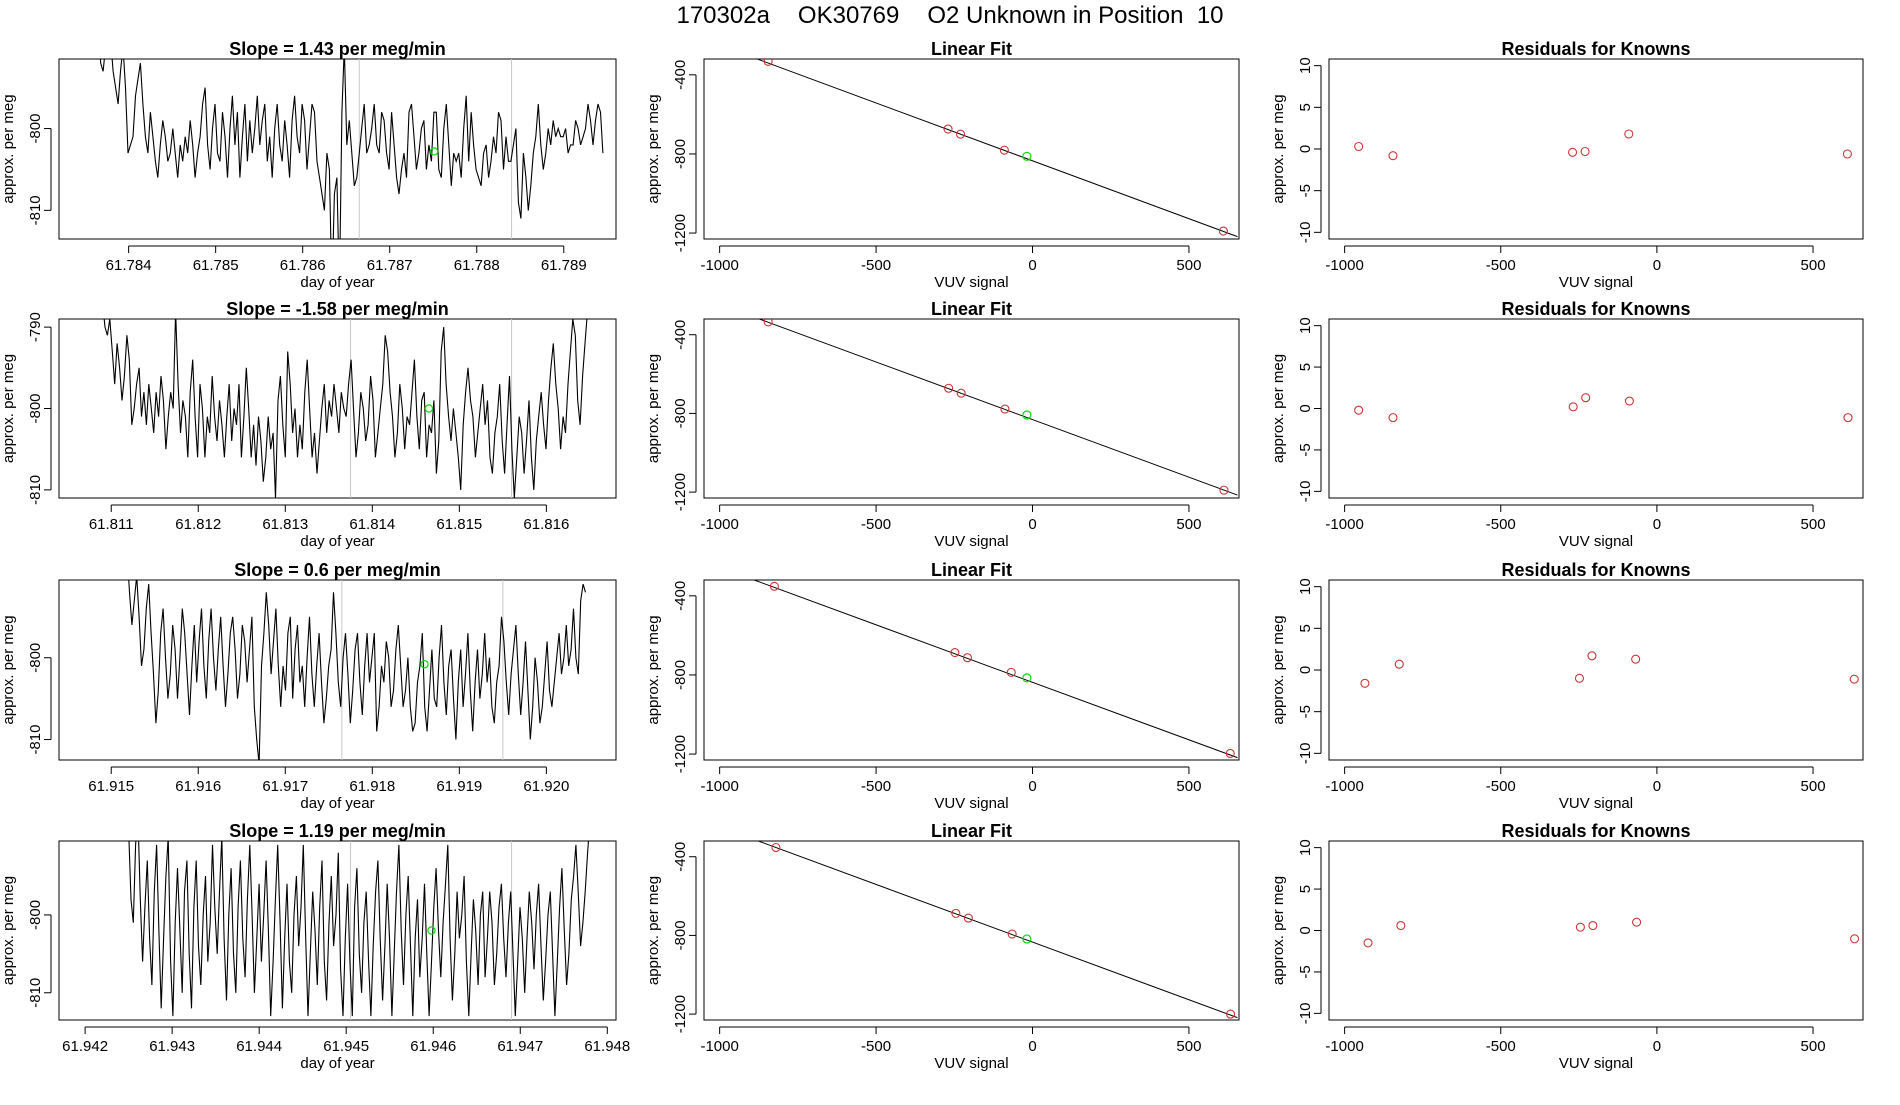  What do you see at coordinates (129, 265) in the screenshot?
I see `x-tick-label: 61.784` at bounding box center [129, 265].